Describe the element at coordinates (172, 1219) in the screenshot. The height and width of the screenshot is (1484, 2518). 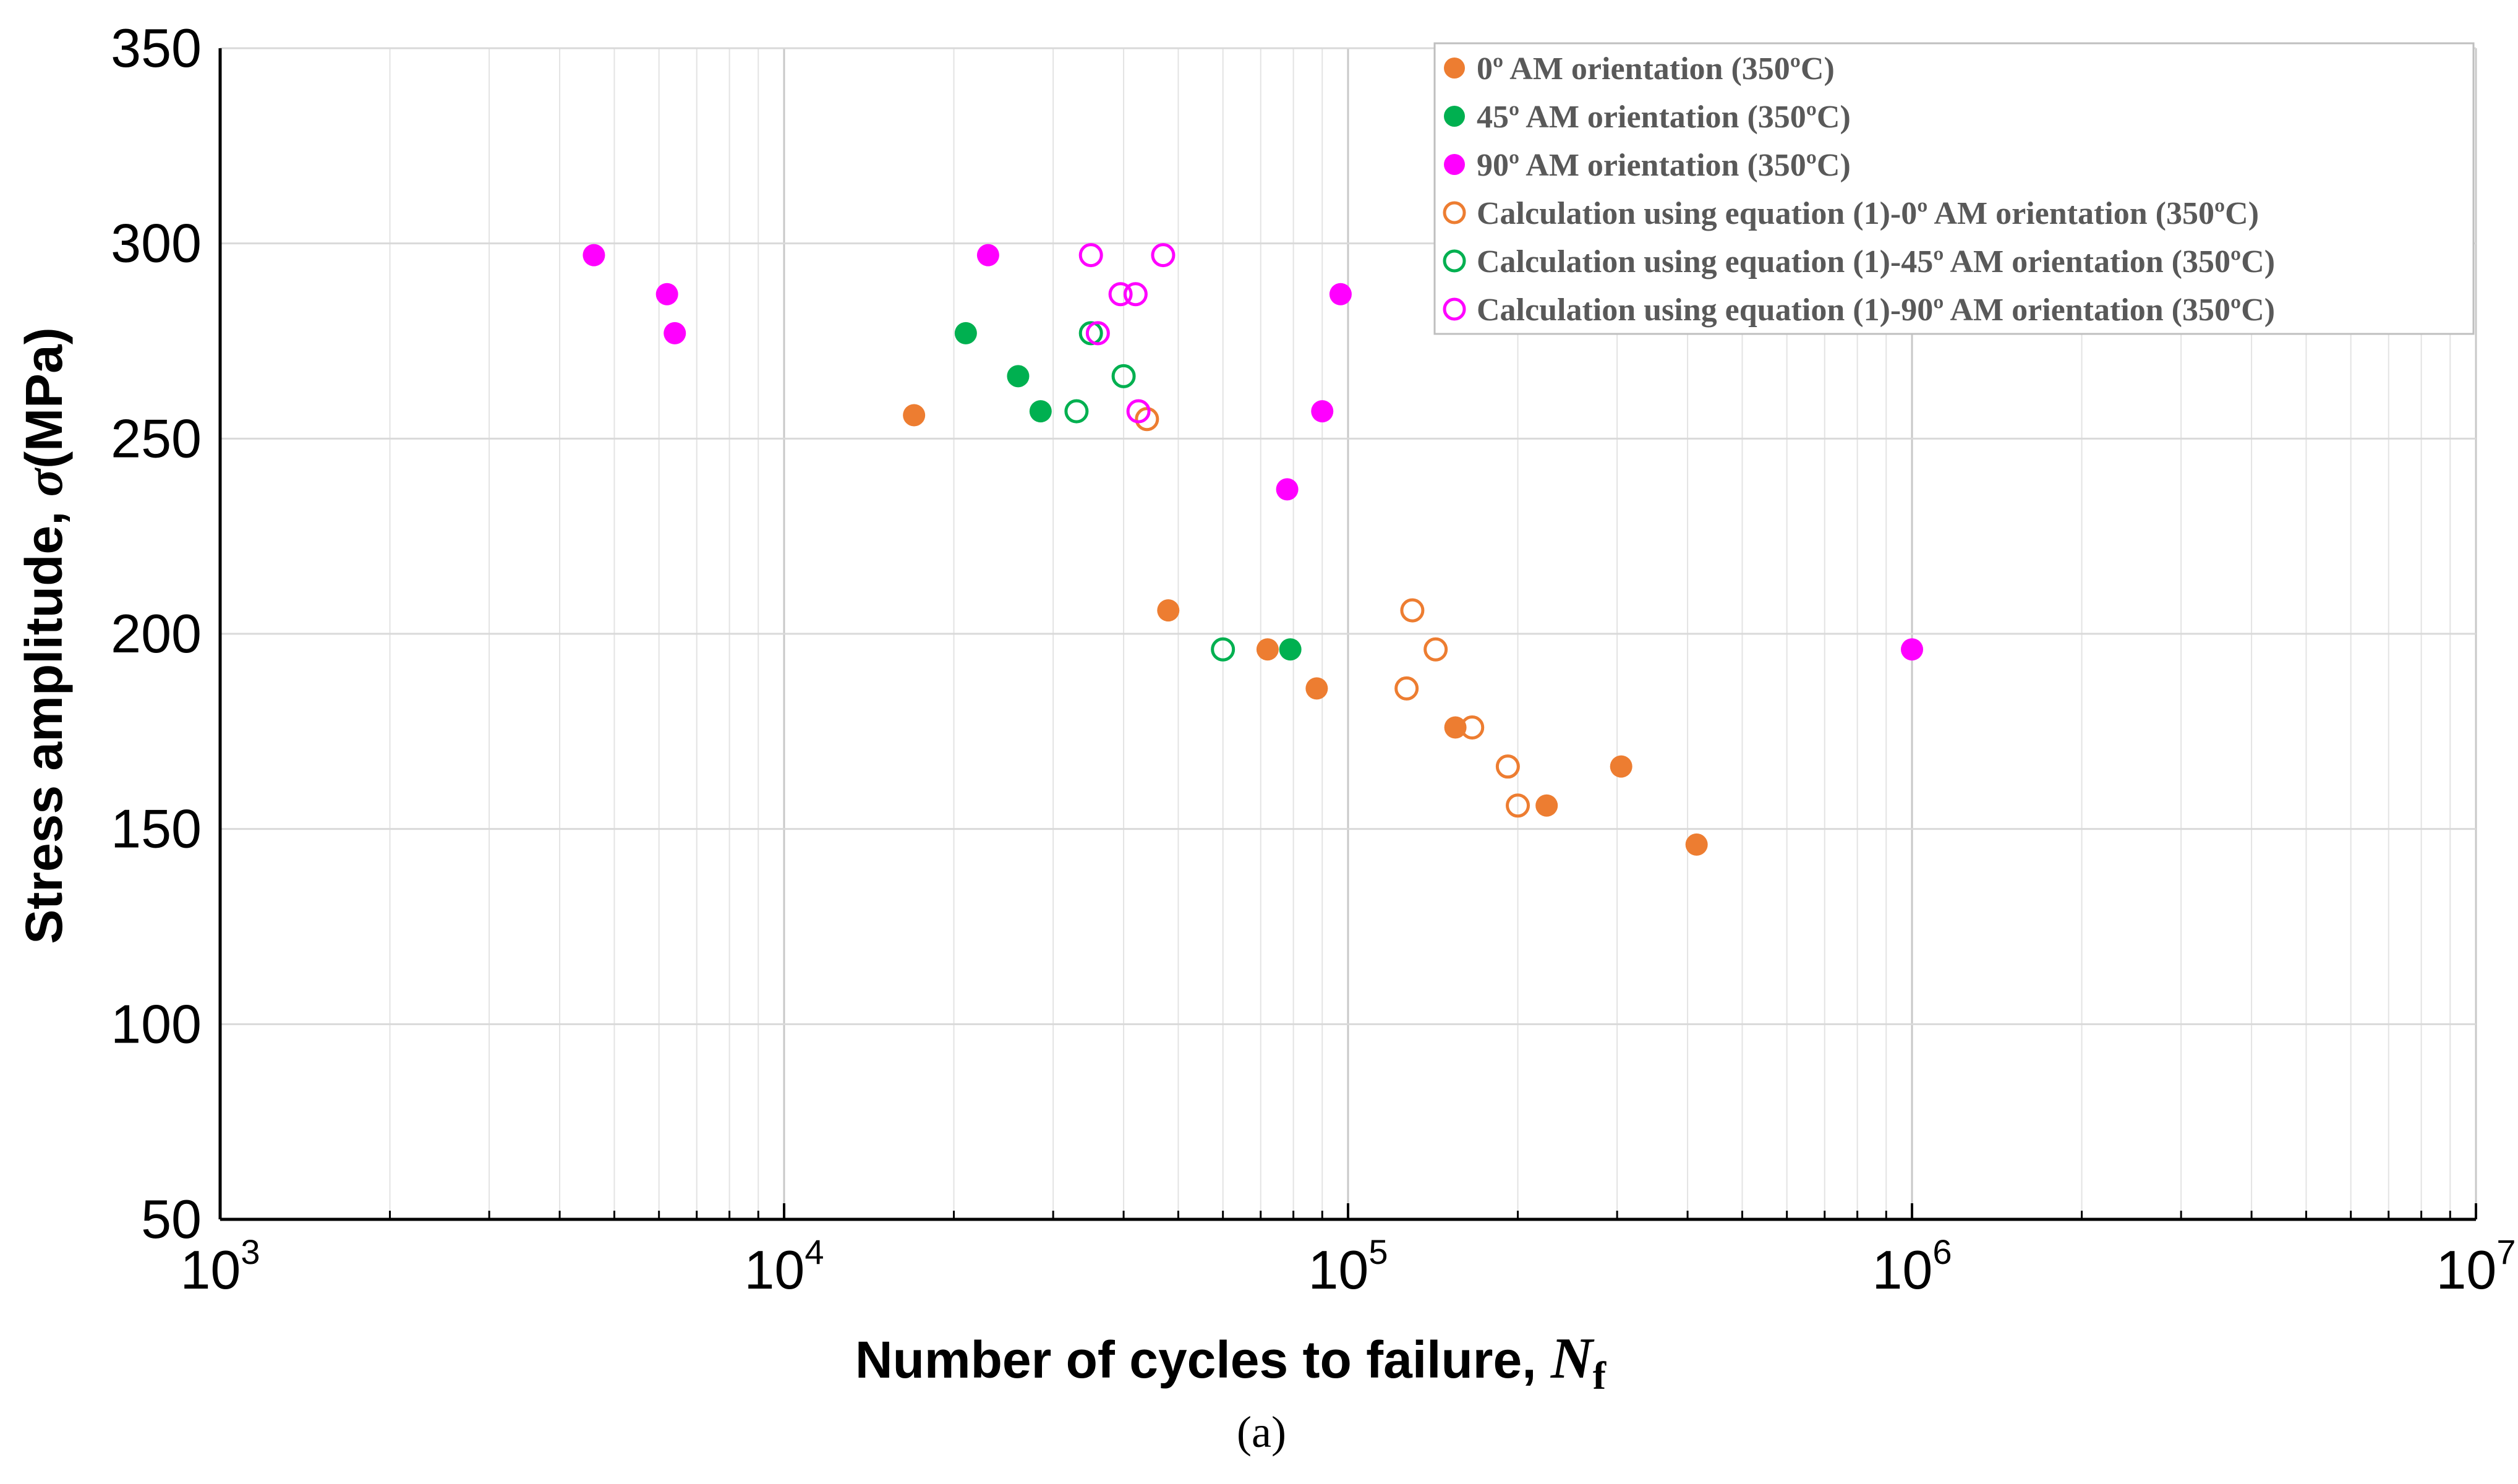
I see `y-tick-label: 50` at that location.